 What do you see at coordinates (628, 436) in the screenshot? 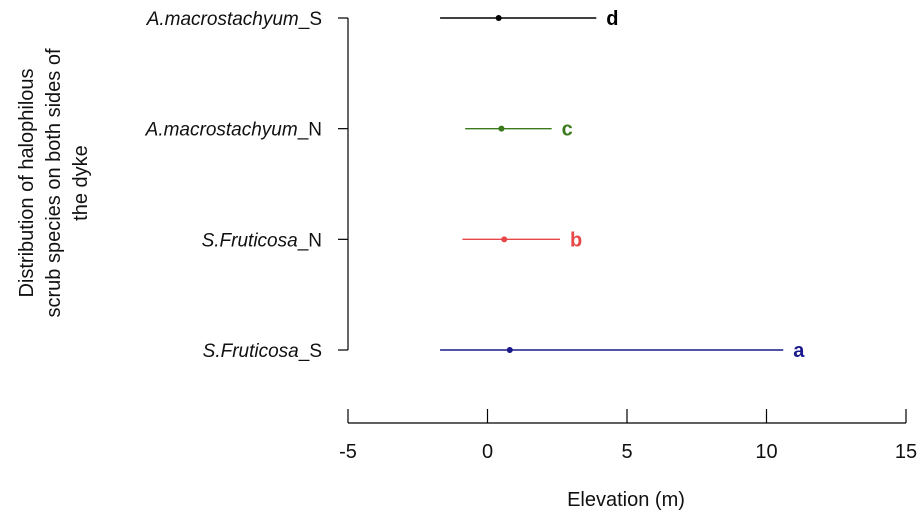
I see `x-axis: -5 0 5 10 15` at bounding box center [628, 436].